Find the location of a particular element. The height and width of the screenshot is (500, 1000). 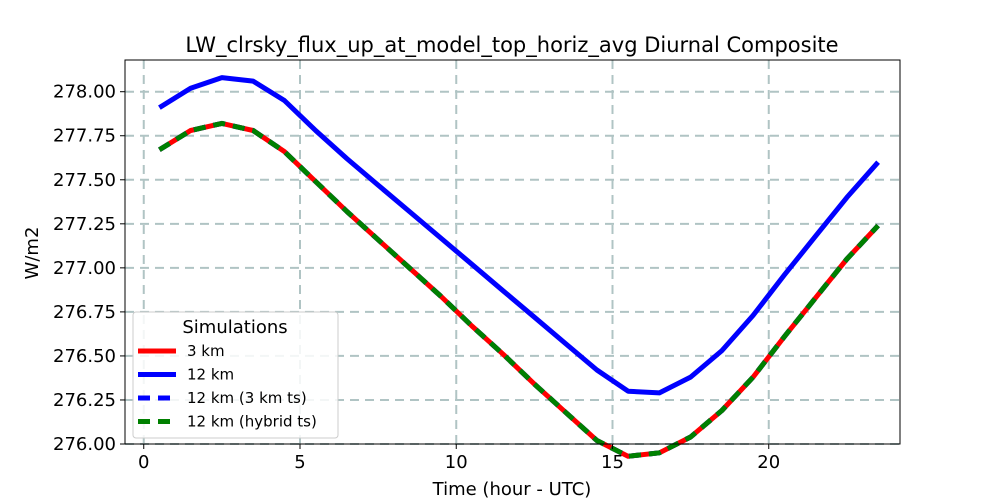

x-tick-label: 20 is located at coordinates (768, 462).